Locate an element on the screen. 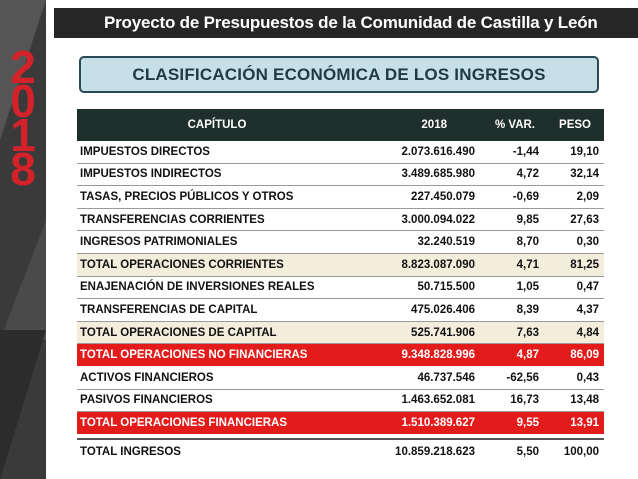 The height and width of the screenshot is (479, 638). row-amount-2018: 9.348.828.996 is located at coordinates (438, 355).